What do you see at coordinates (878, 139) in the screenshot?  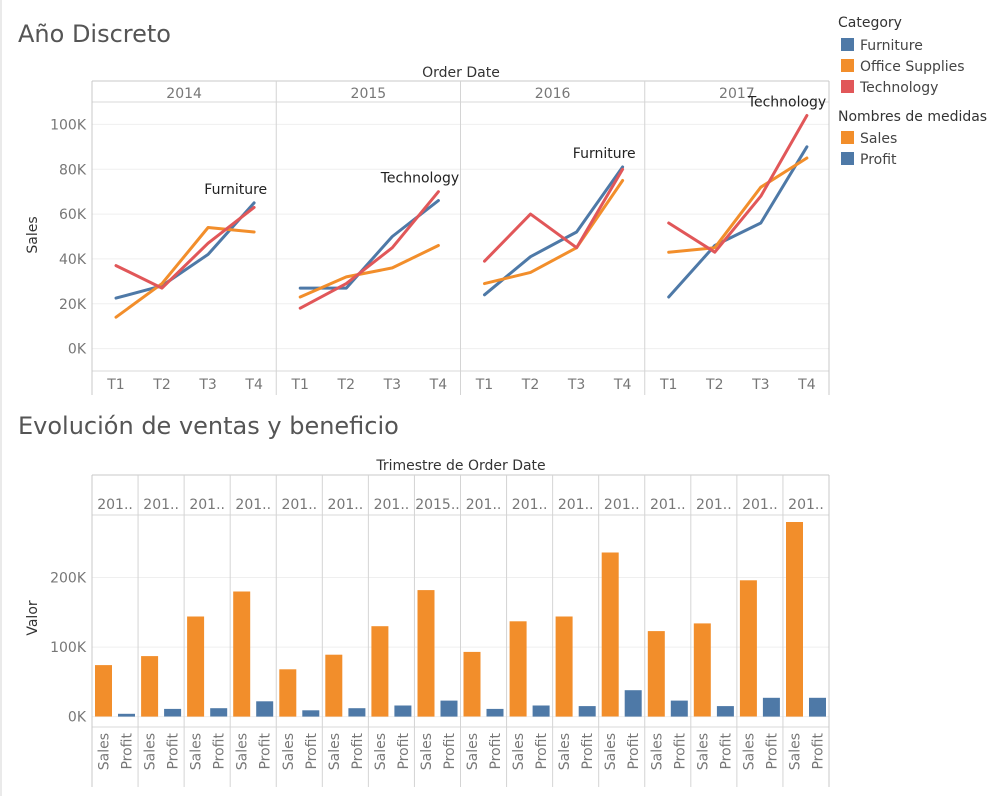 I see `legend-label: Sales` at bounding box center [878, 139].